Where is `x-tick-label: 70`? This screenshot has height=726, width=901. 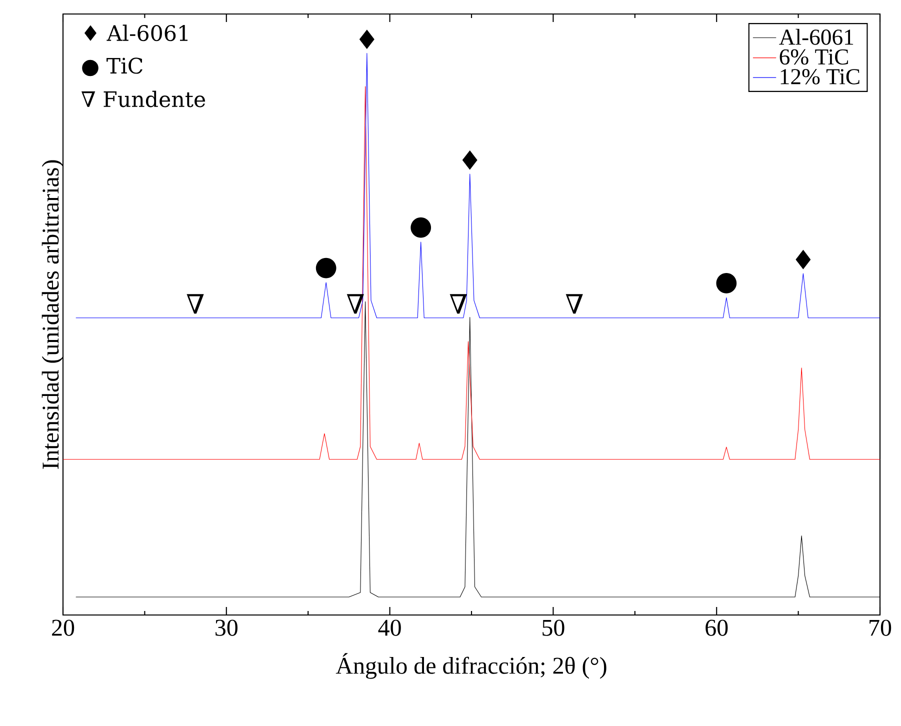 x-tick-label: 70 is located at coordinates (881, 628).